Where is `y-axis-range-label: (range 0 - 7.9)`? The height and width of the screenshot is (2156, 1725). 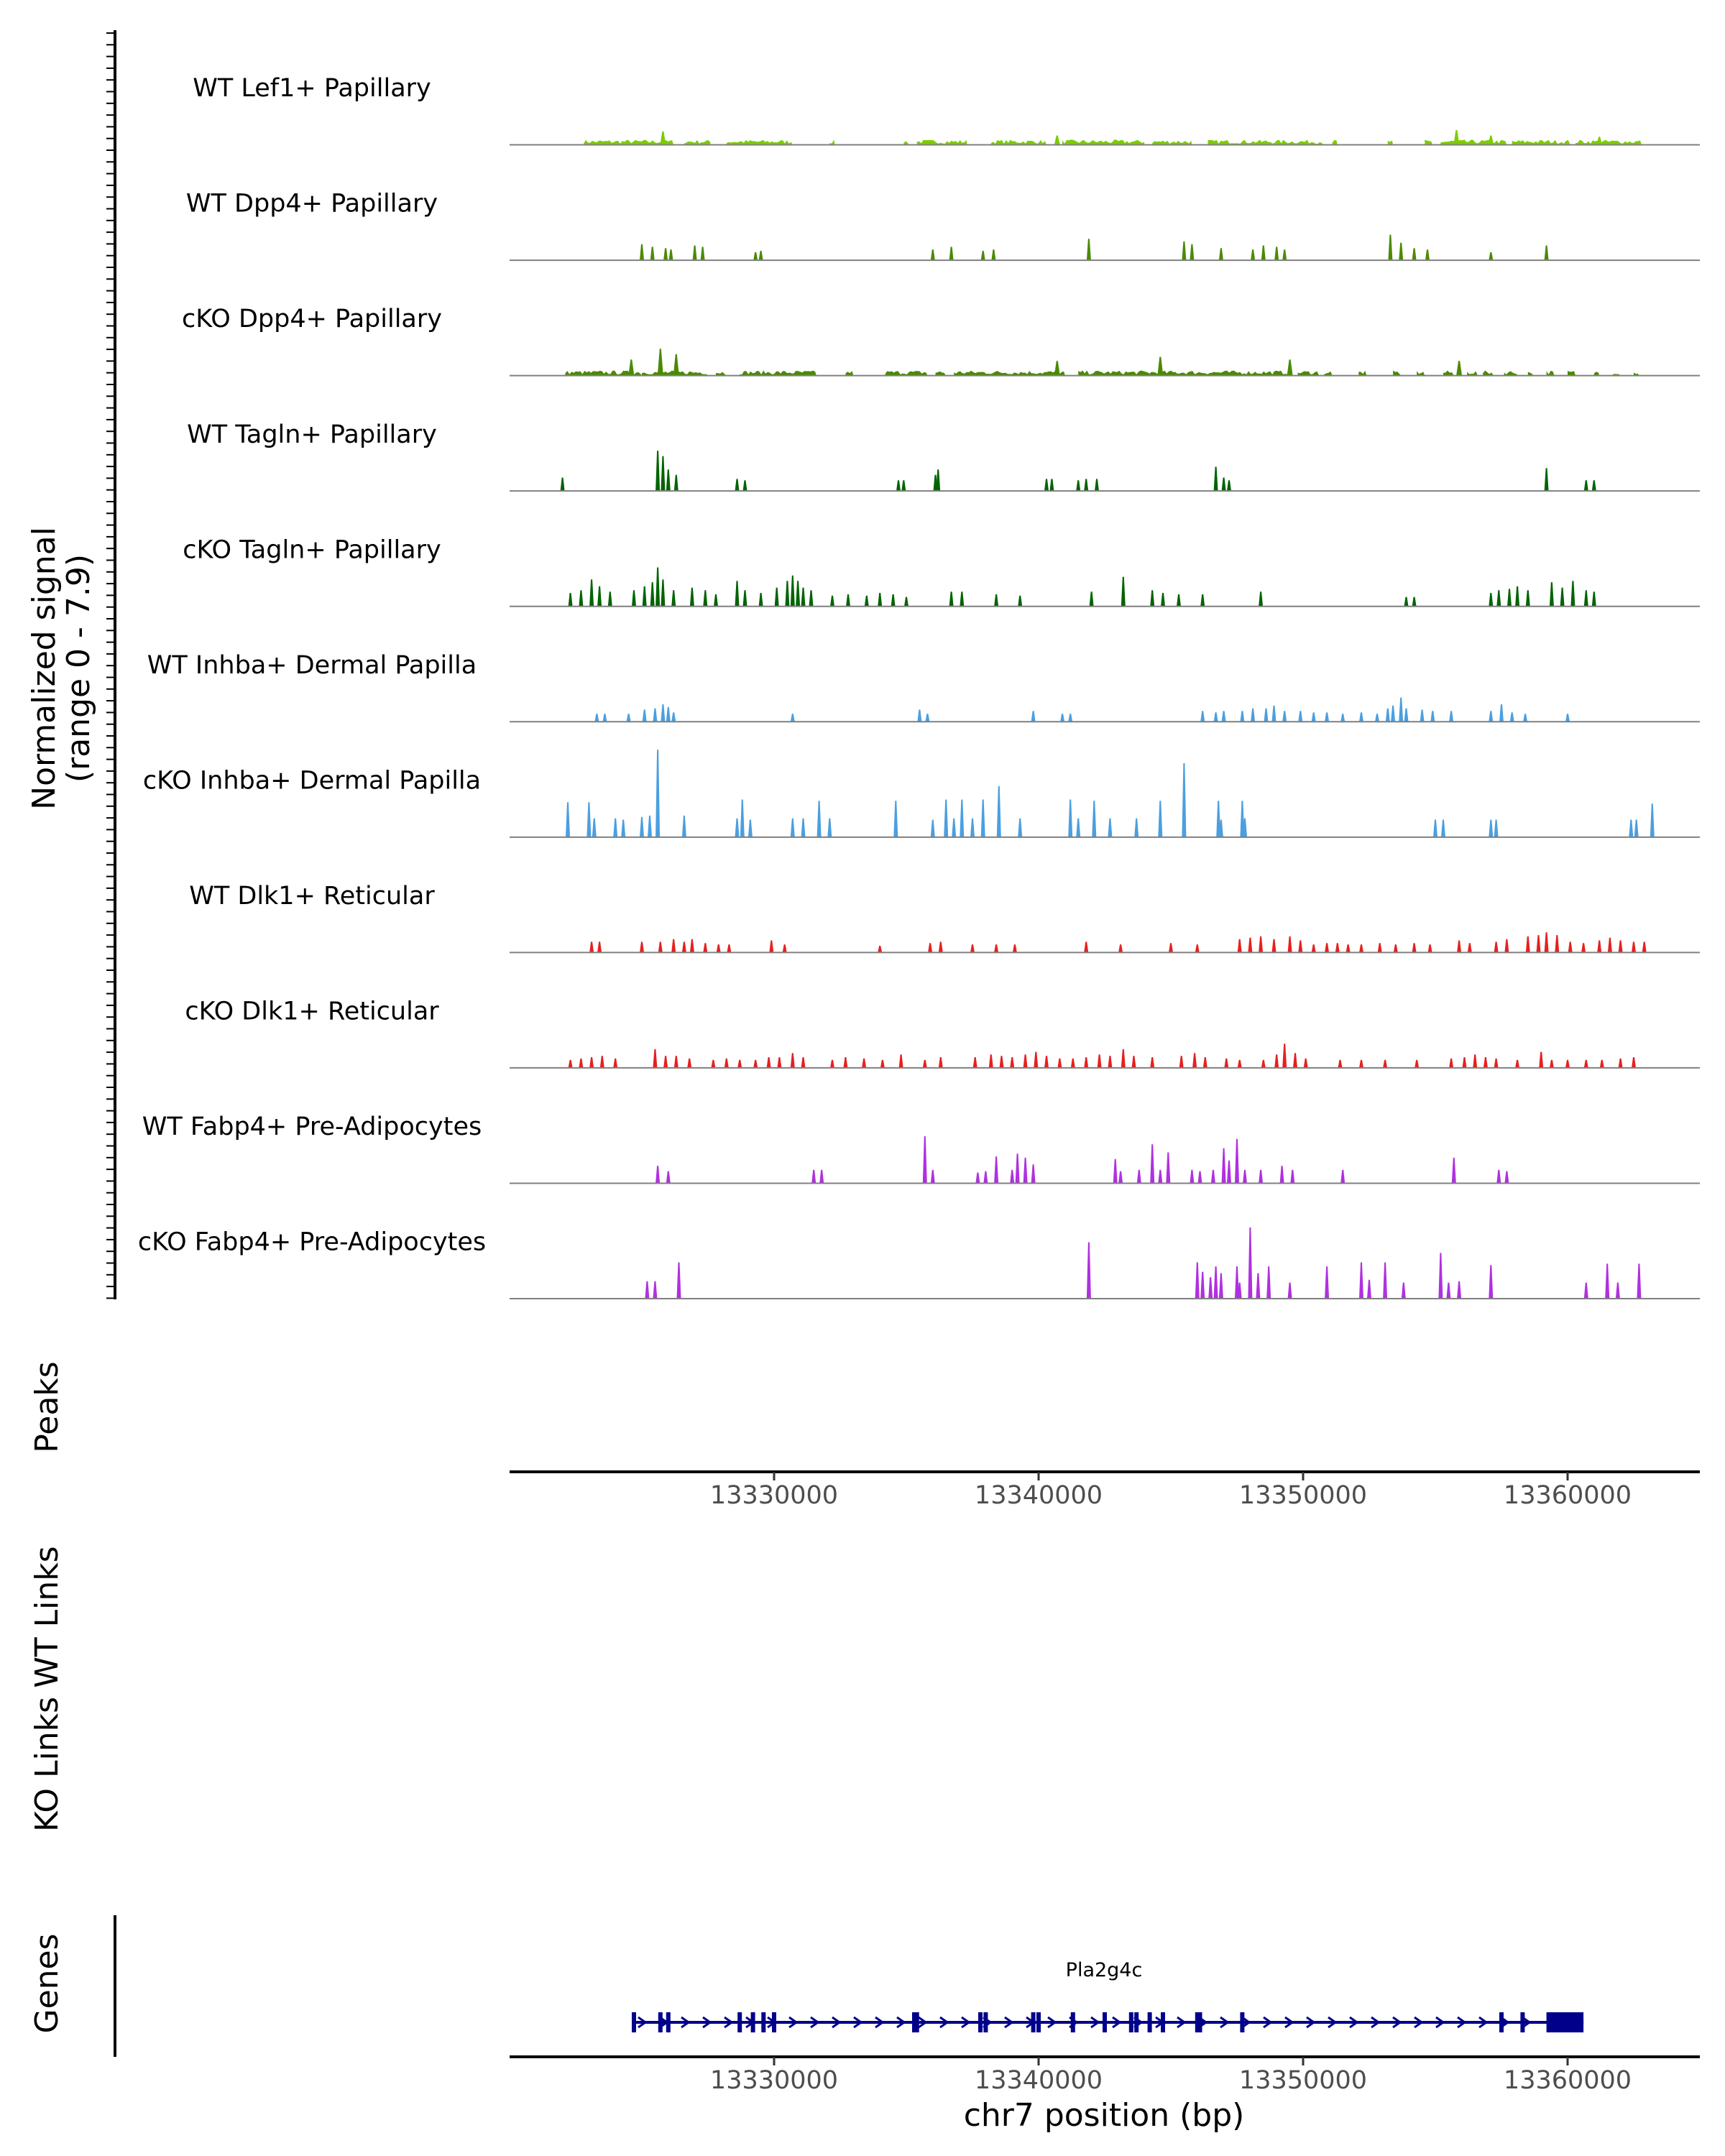
y-axis-range-label: (range 0 - 7.9) is located at coordinates (78, 668).